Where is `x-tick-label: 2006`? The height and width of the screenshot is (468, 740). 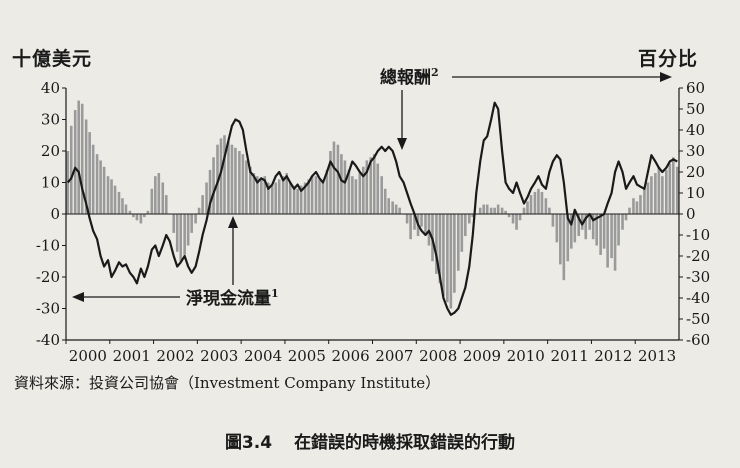
x-tick-label: 2006 is located at coordinates (351, 356).